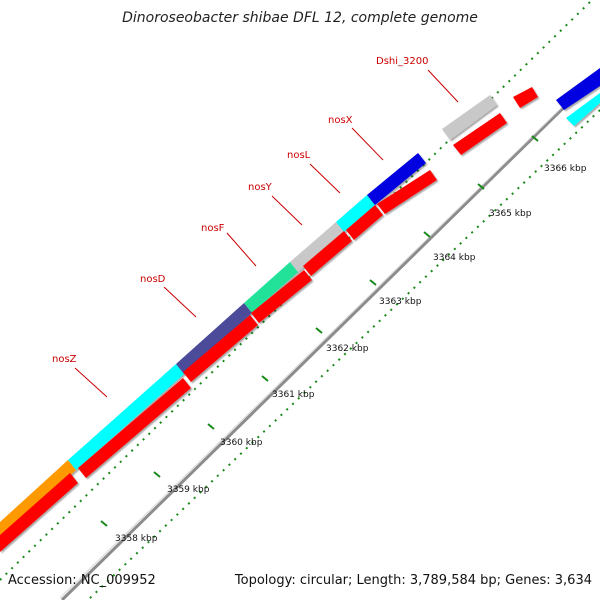 Image resolution: width=600 pixels, height=600 pixels. What do you see at coordinates (402, 61) in the screenshot?
I see `gene-label-Dshi_3200: Dshi_3200` at bounding box center [402, 61].